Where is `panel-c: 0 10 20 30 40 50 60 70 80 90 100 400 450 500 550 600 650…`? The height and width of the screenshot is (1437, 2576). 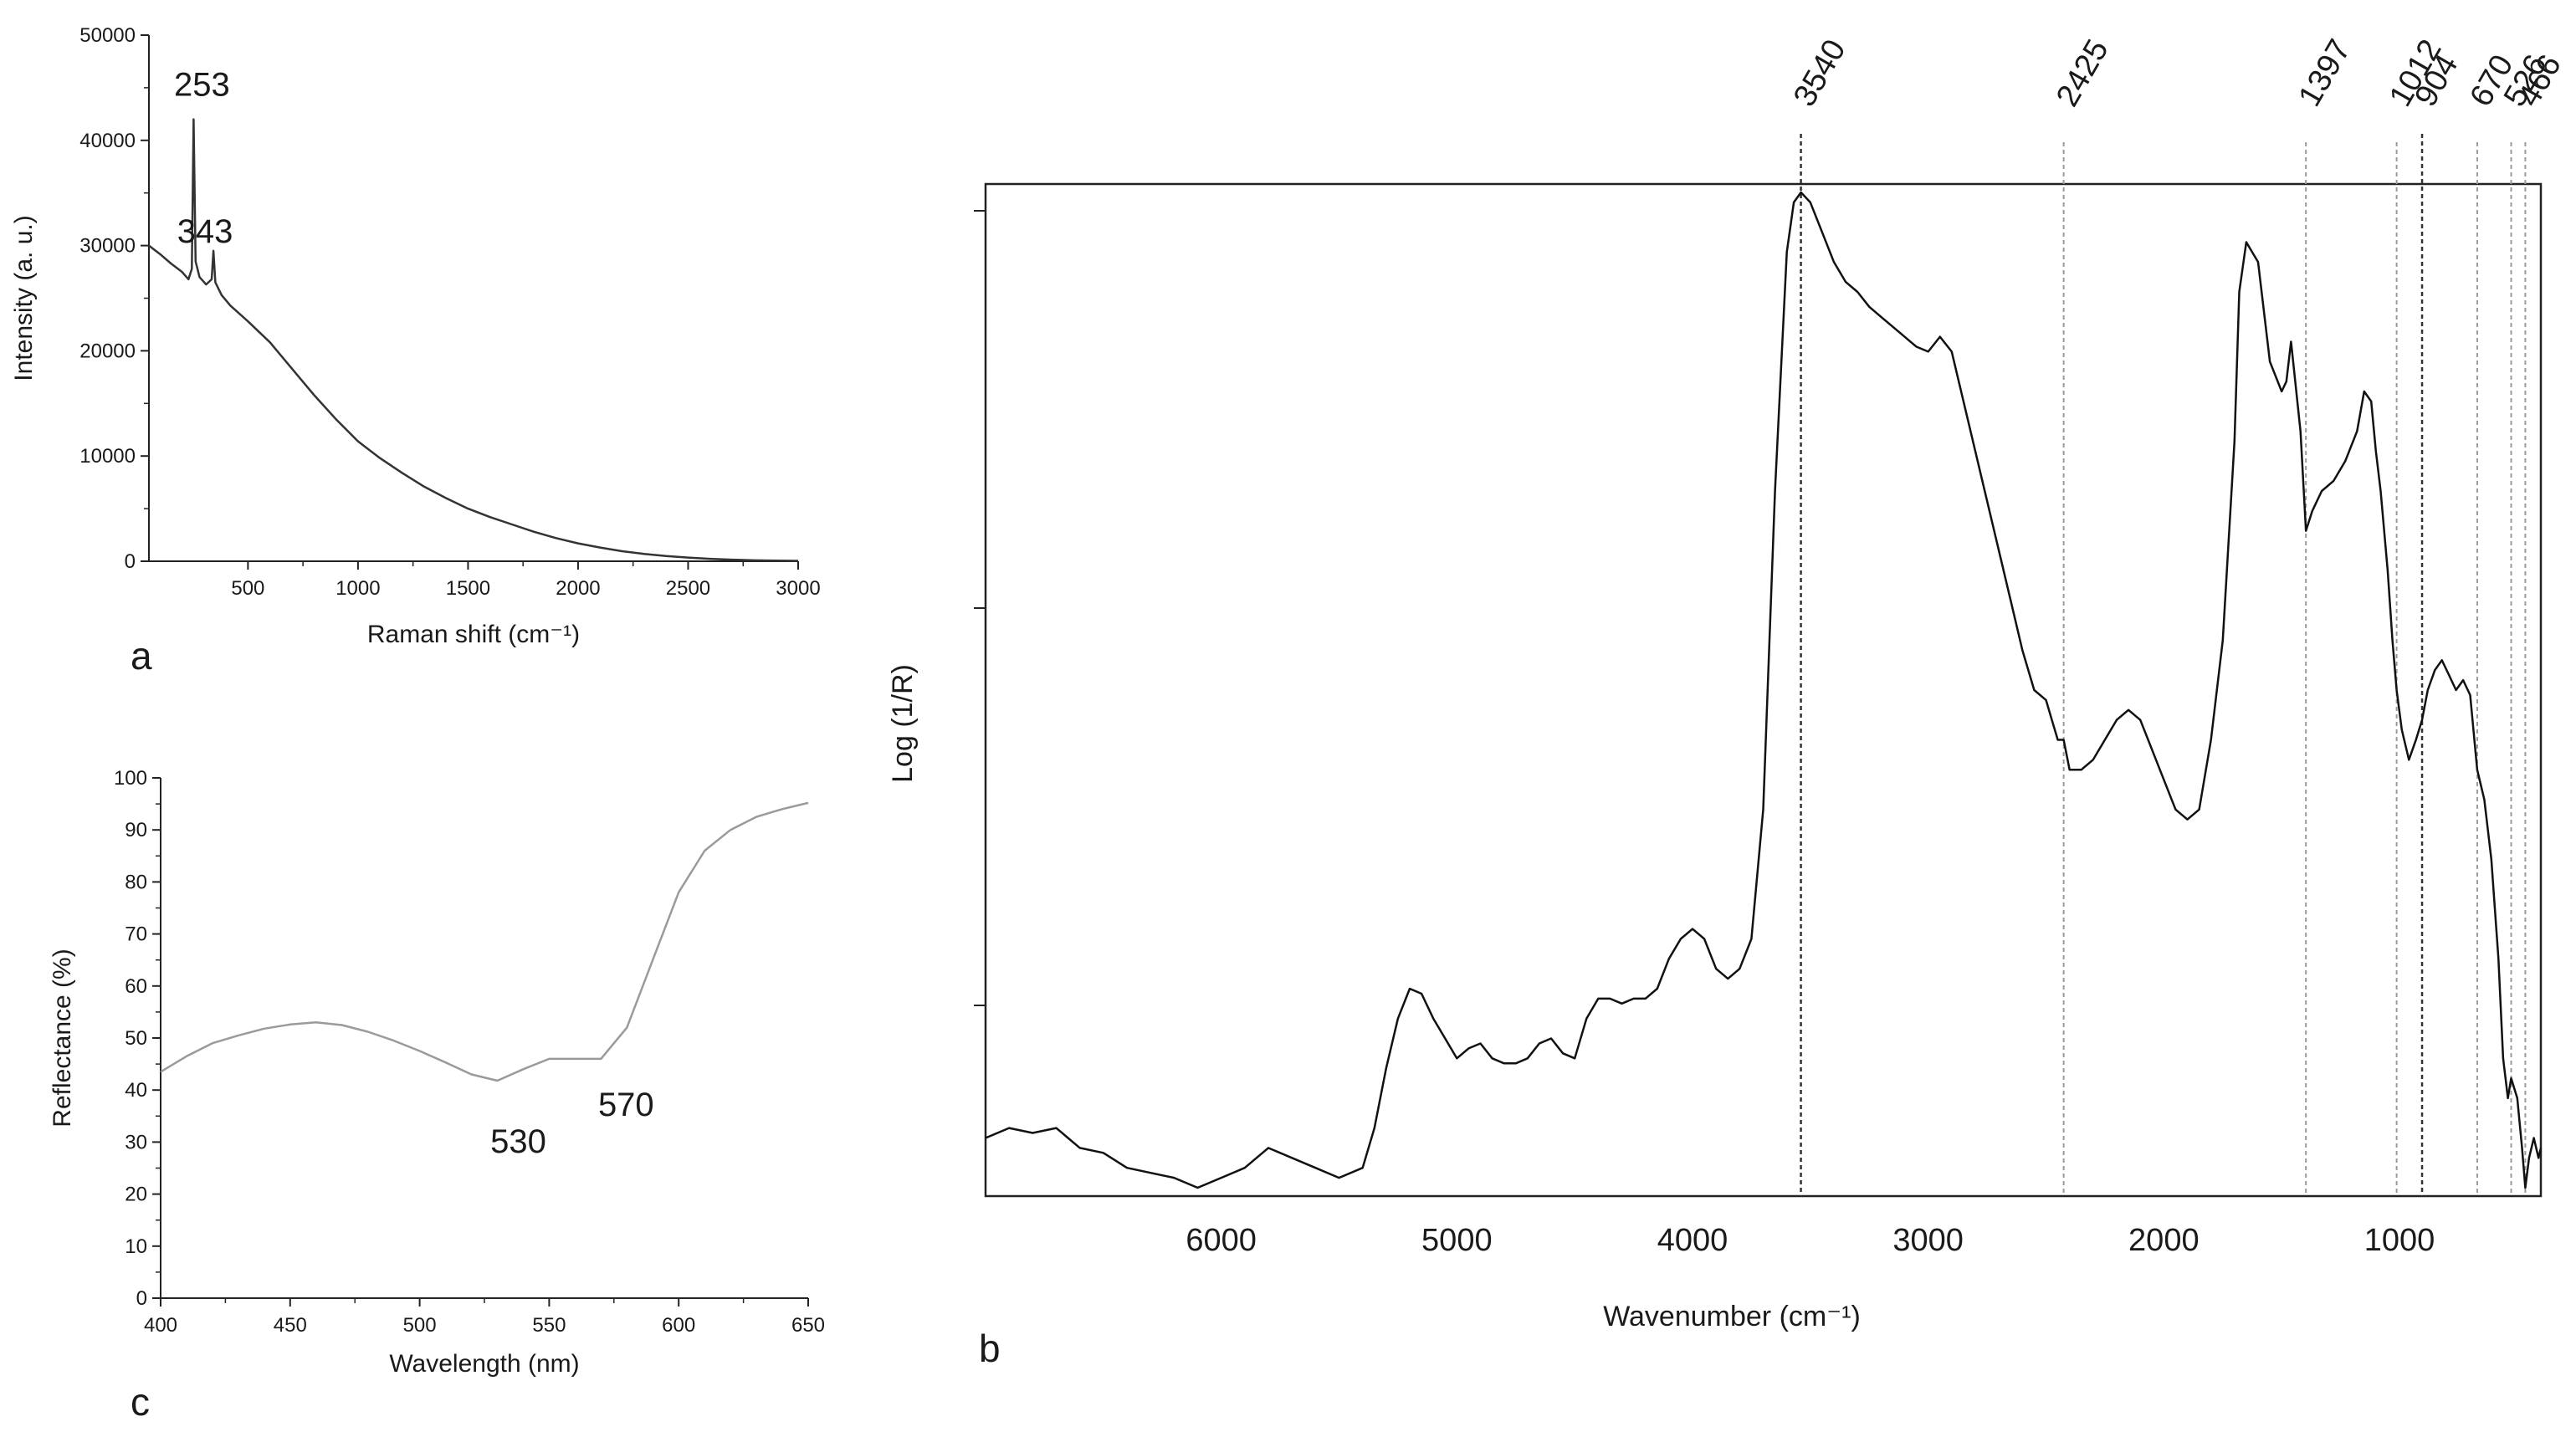
panel-c: 0 10 20 30 40 50 60 70 80 90 100 400 450 500 550 600 650… is located at coordinates (437, 1095).